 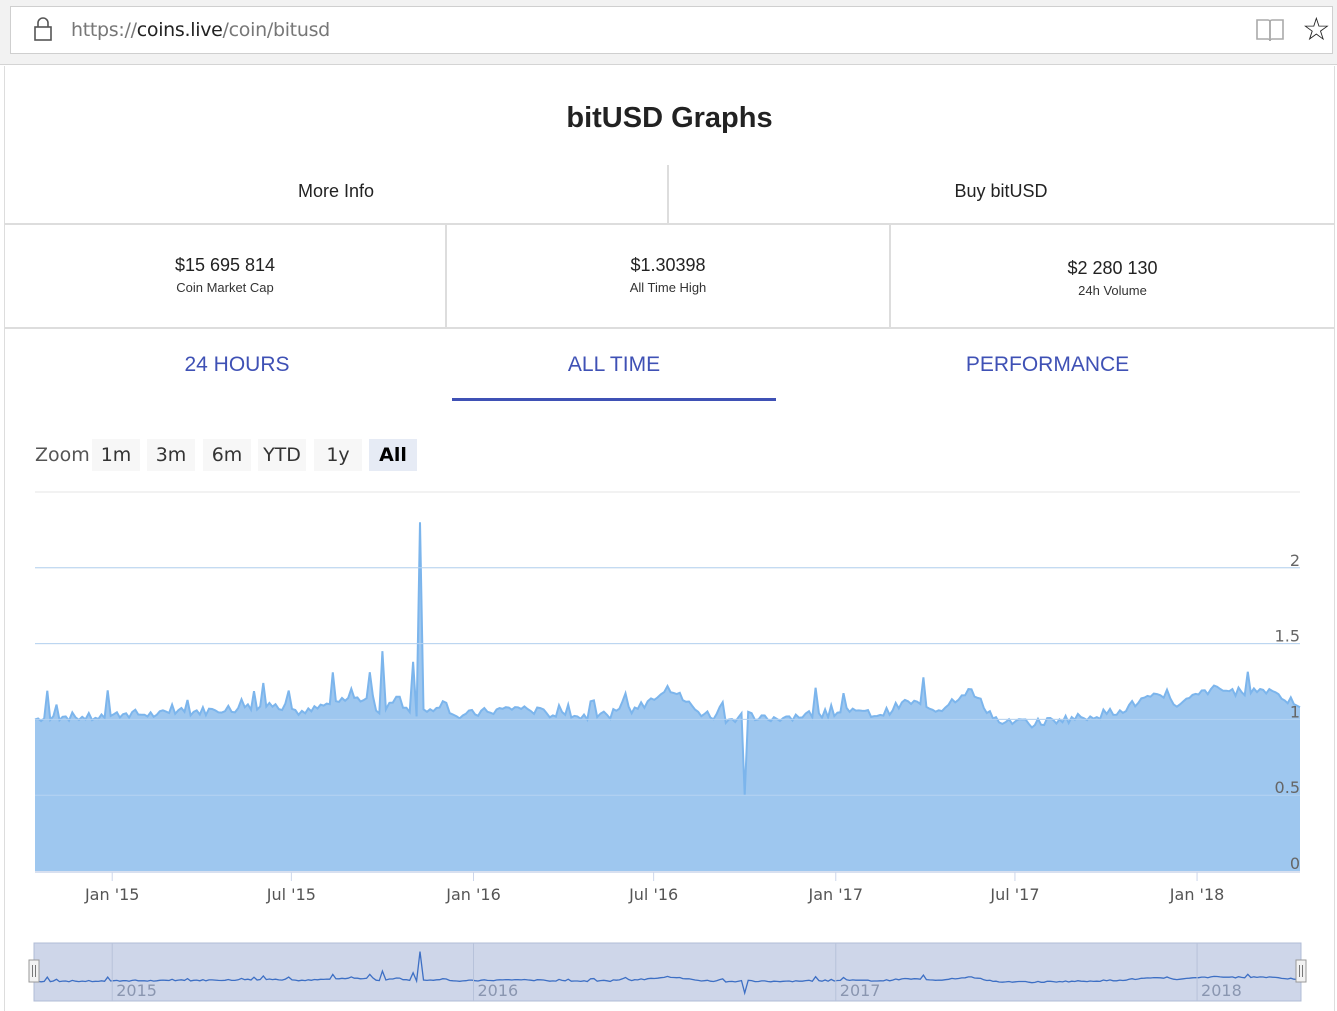 I want to click on browser-toolbar: https://coins.live/coin/bitusd ☆, so click(x=668, y=32).